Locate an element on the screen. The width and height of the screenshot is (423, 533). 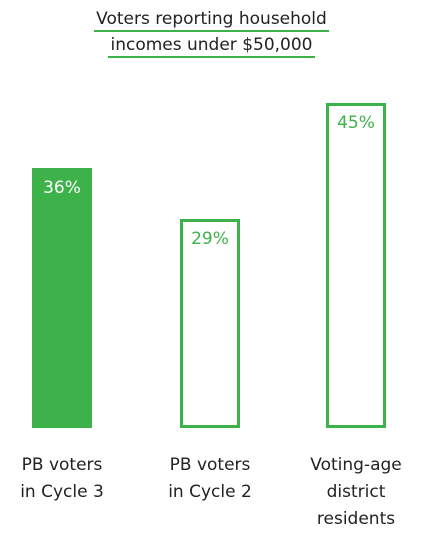
category-label-2: PB voters in Cycle 2 is located at coordinates (210, 479).